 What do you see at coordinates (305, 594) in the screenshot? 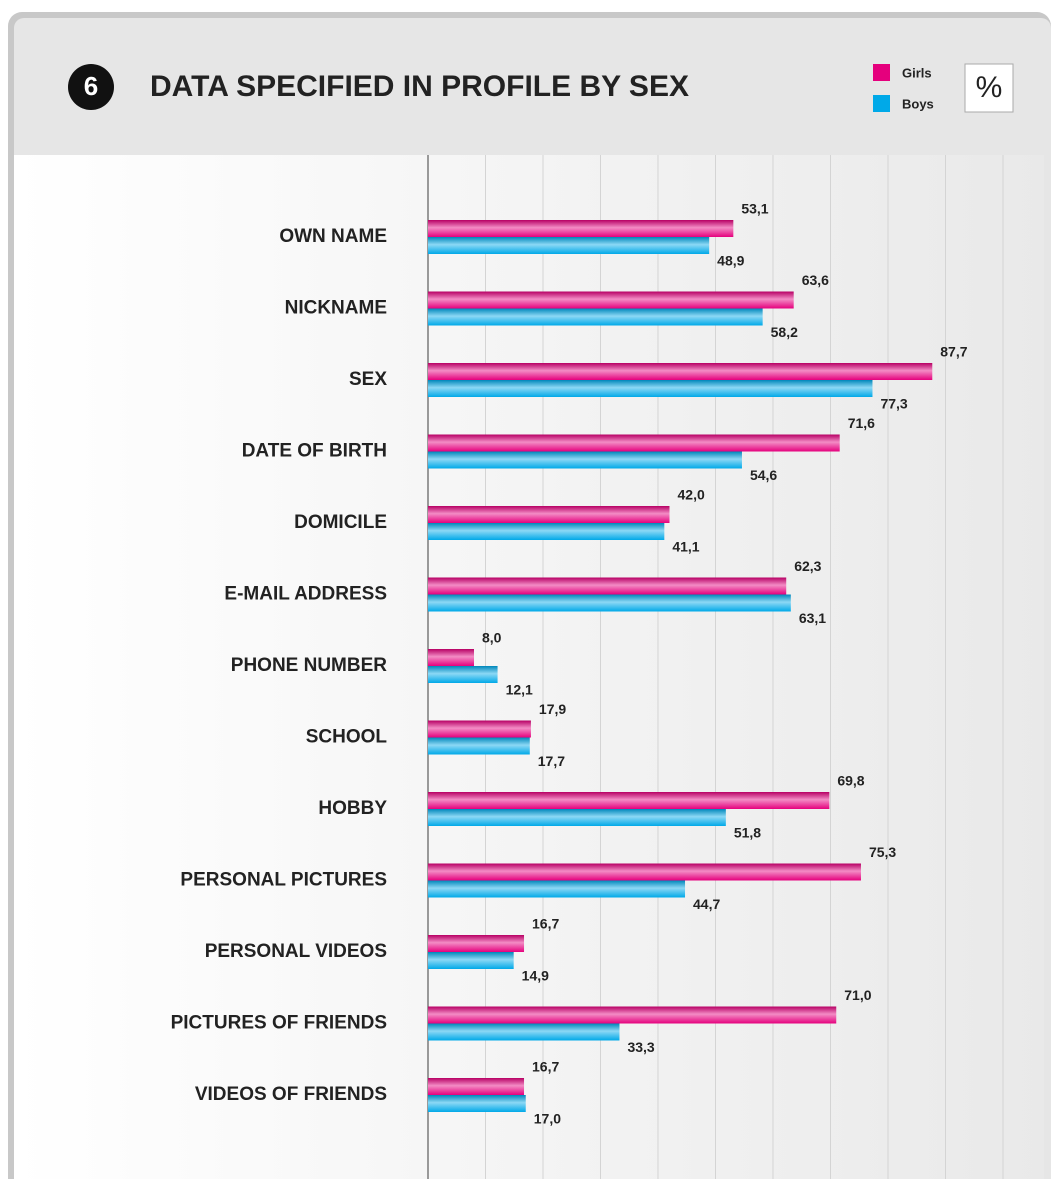
I see `category-label: E-MAIL ADDRESS` at bounding box center [305, 594].